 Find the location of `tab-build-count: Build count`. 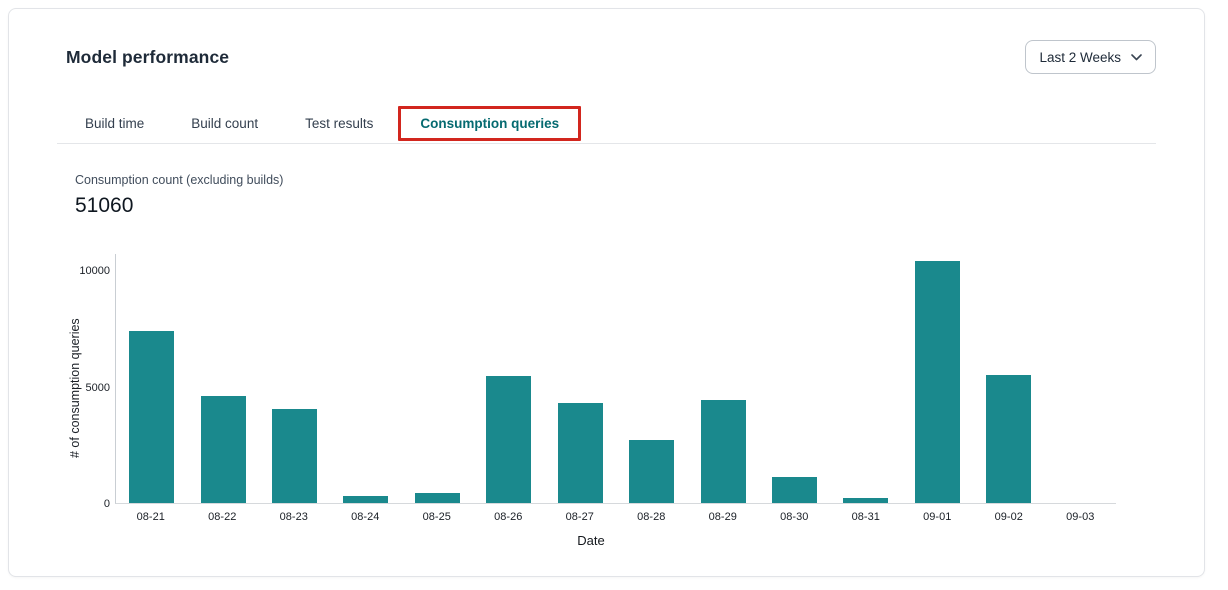

tab-build-count: Build count is located at coordinates (225, 123).